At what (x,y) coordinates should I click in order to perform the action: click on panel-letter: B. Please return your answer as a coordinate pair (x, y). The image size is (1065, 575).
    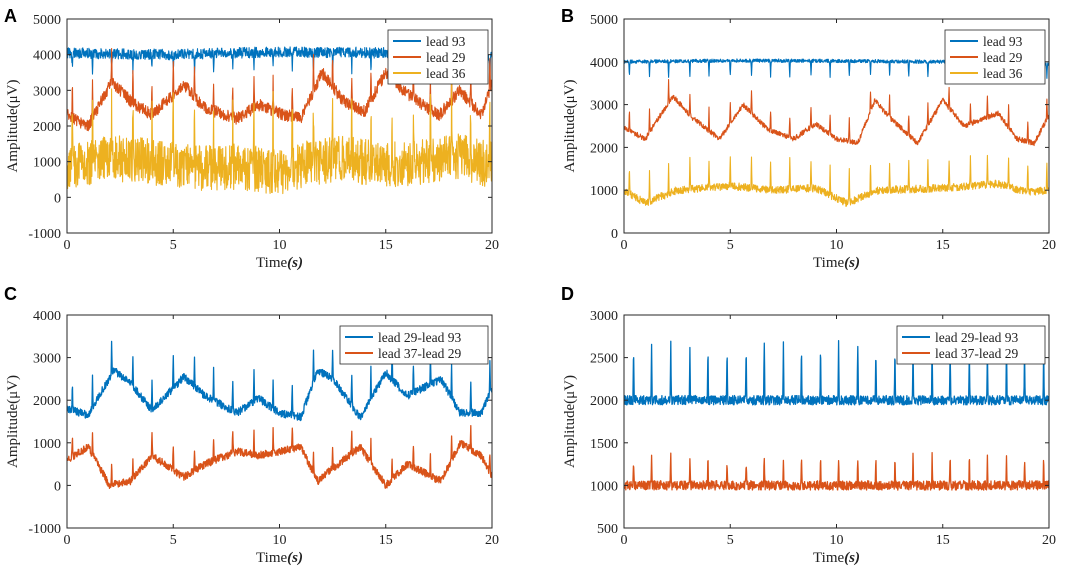
    Looking at the image, I should click on (567, 16).